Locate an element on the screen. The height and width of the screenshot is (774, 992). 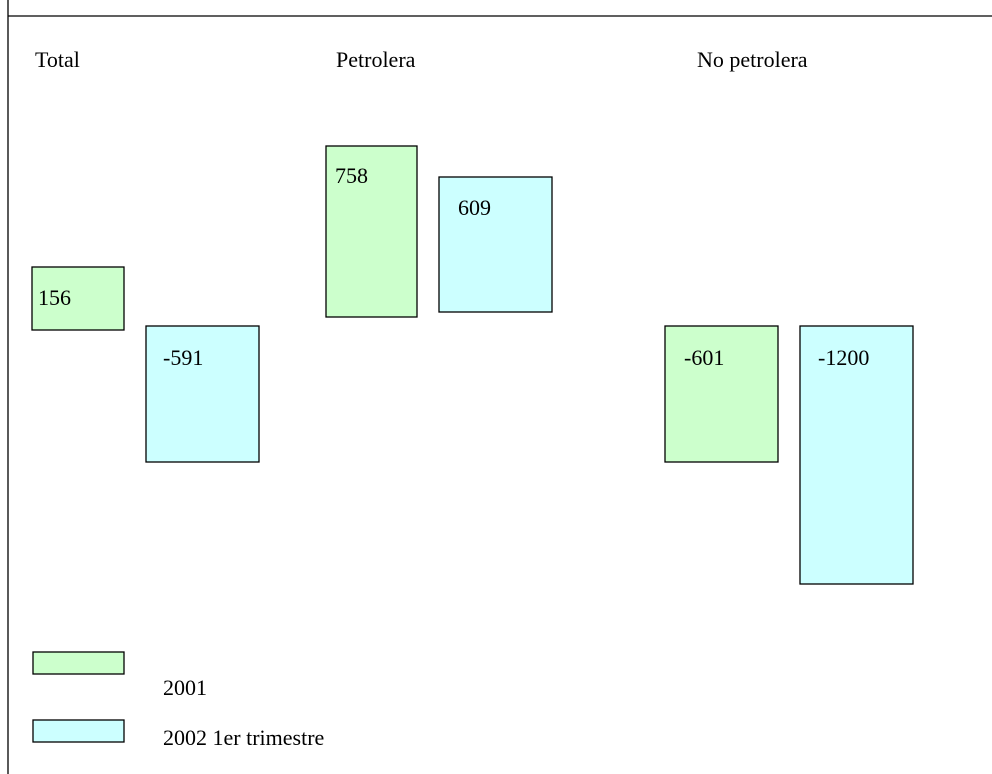
group-label: Total is located at coordinates (57, 59).